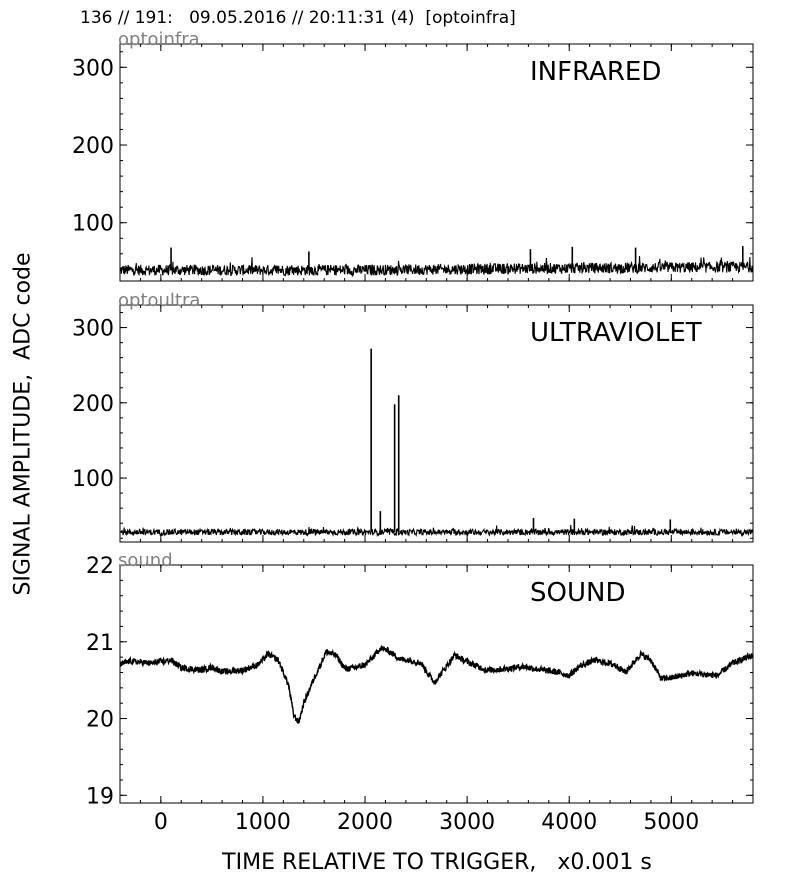 The height and width of the screenshot is (882, 792). What do you see at coordinates (365, 822) in the screenshot?
I see `x-tick-label: 2000` at bounding box center [365, 822].